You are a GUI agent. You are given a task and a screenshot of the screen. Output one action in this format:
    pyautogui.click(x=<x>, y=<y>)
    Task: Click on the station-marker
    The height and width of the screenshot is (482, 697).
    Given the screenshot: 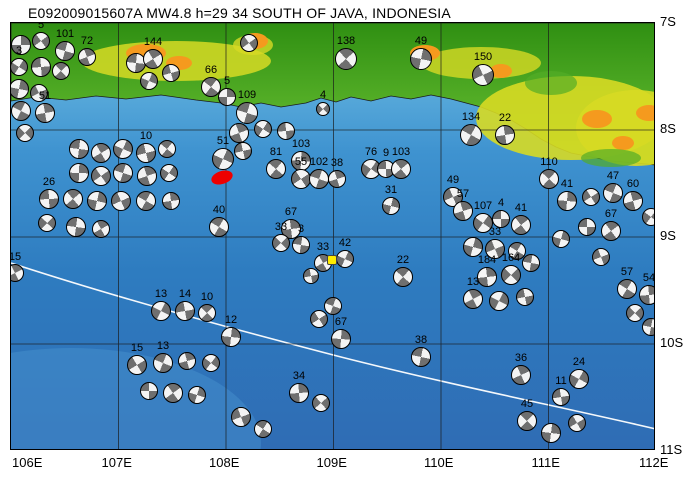 What is the action you would take?
    pyautogui.click(x=332, y=260)
    